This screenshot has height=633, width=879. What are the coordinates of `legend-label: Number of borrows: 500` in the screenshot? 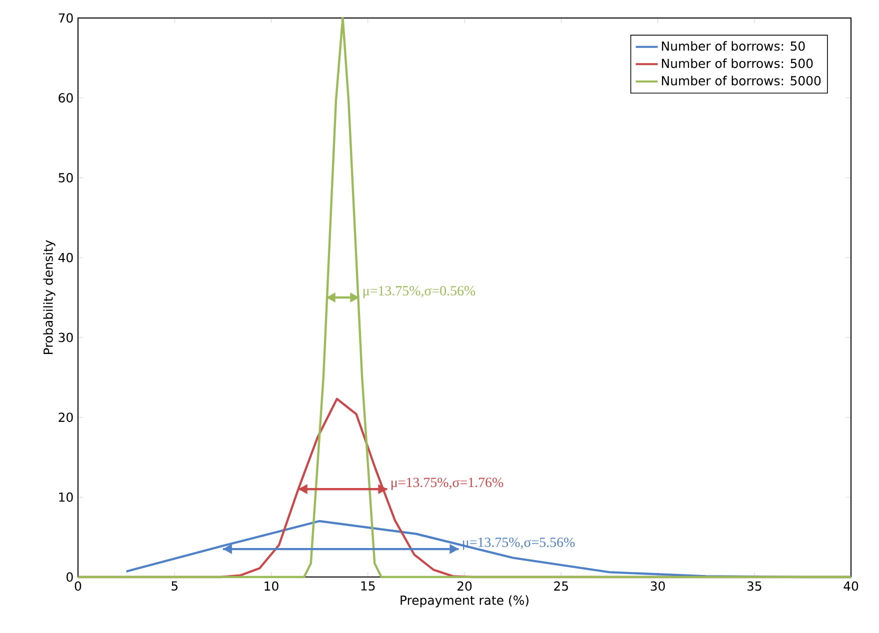 It's located at (737, 63).